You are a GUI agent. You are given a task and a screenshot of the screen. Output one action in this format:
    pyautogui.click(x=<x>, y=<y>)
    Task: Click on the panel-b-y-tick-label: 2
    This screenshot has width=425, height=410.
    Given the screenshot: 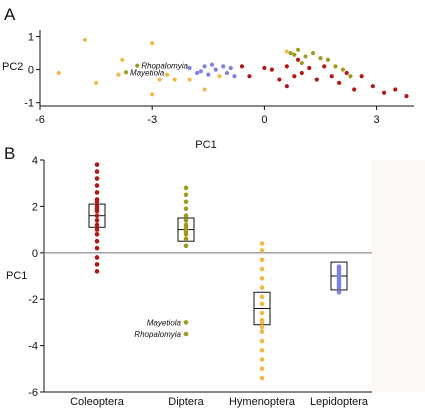 What is the action you would take?
    pyautogui.click(x=35, y=207)
    